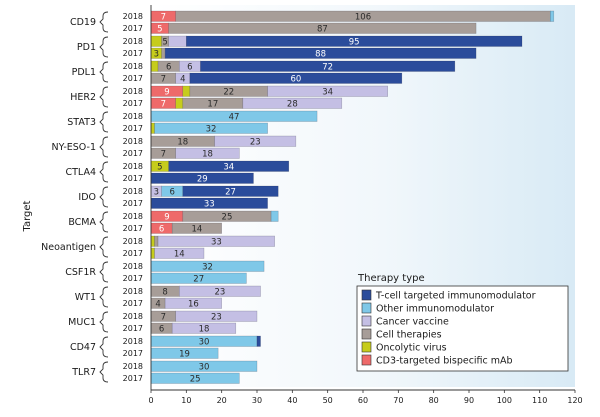 The width and height of the screenshot is (600, 417). I want to click on legend-label: Oncolytic virus, so click(411, 348).